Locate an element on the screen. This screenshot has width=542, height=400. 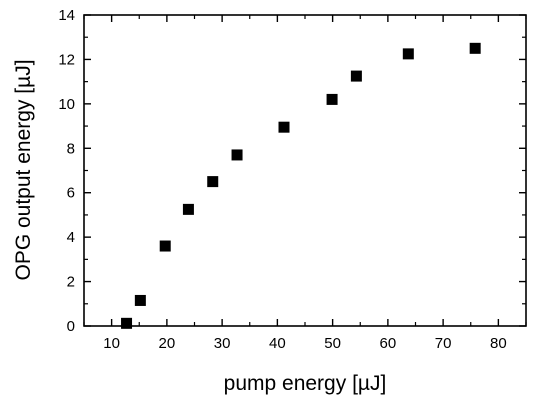
y-tick-label: 8 is located at coordinates (71, 148).